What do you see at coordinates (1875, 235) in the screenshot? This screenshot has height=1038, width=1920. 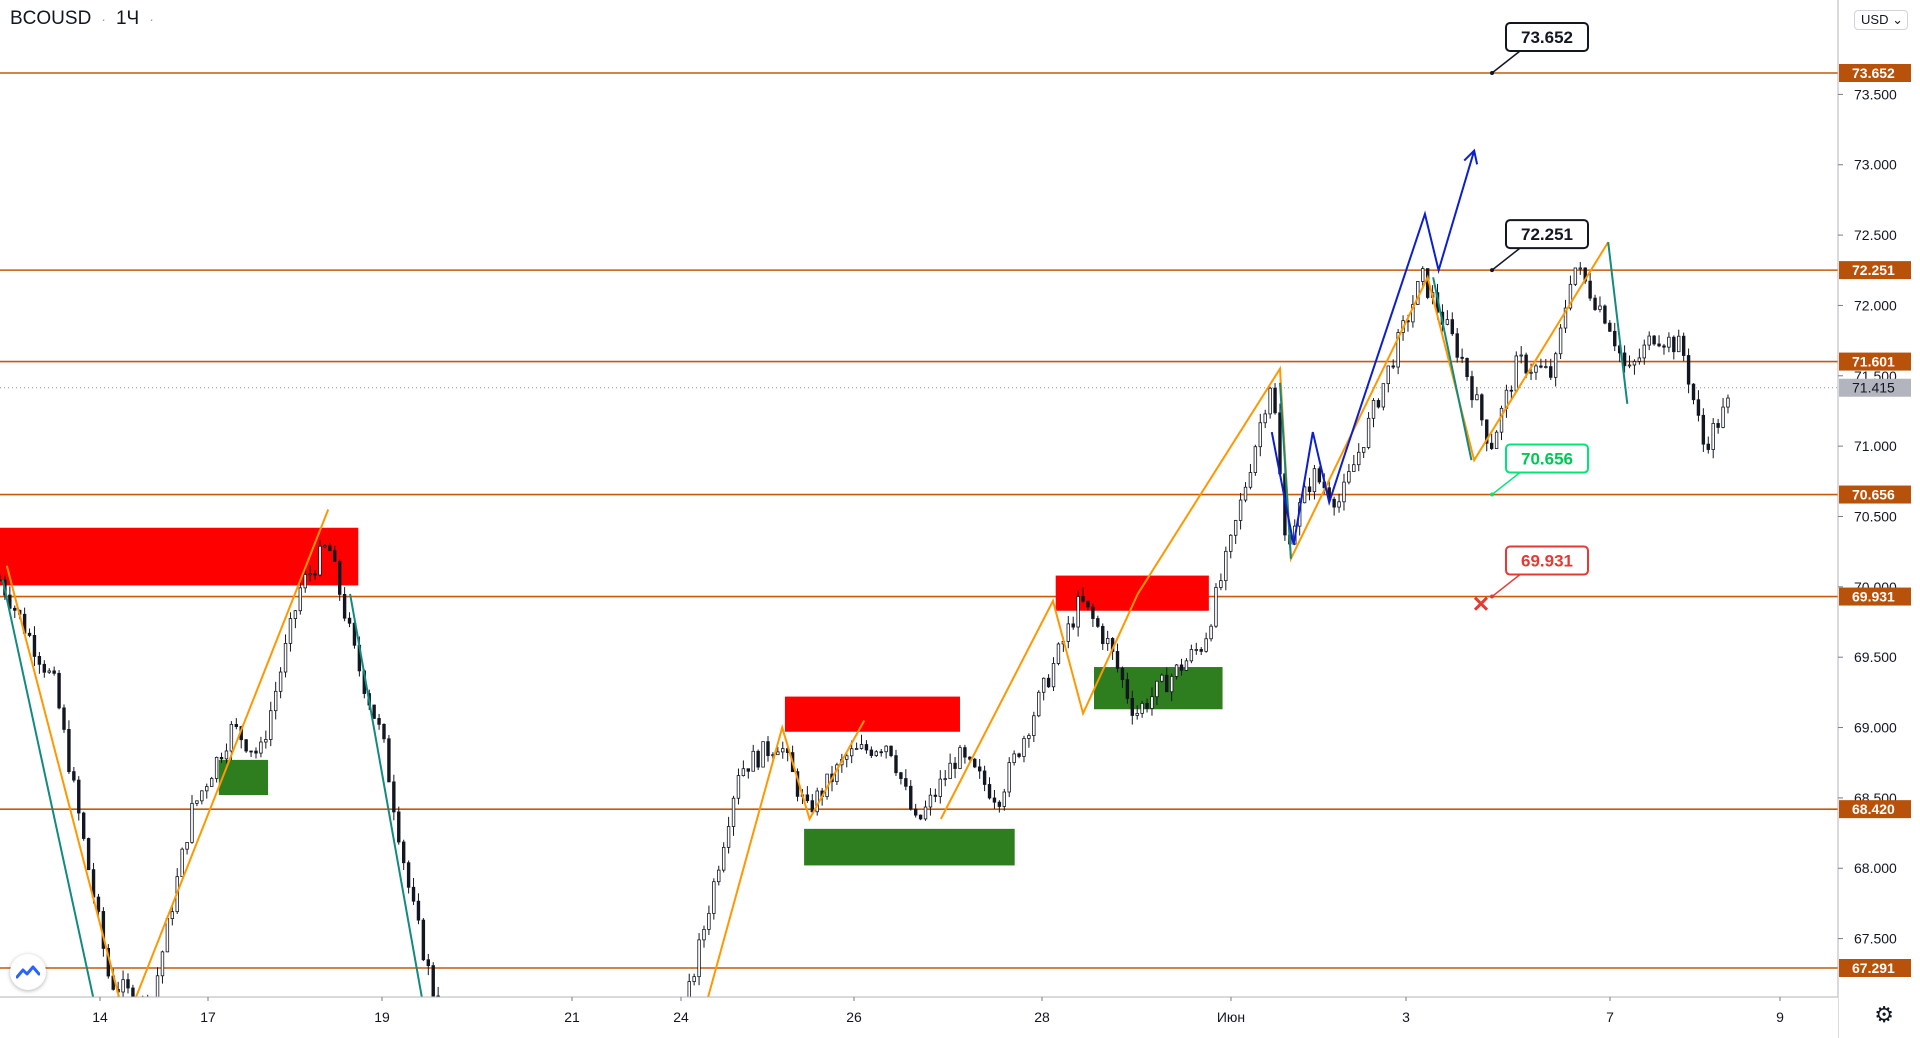 I see `price-tick-label: 72.500` at bounding box center [1875, 235].